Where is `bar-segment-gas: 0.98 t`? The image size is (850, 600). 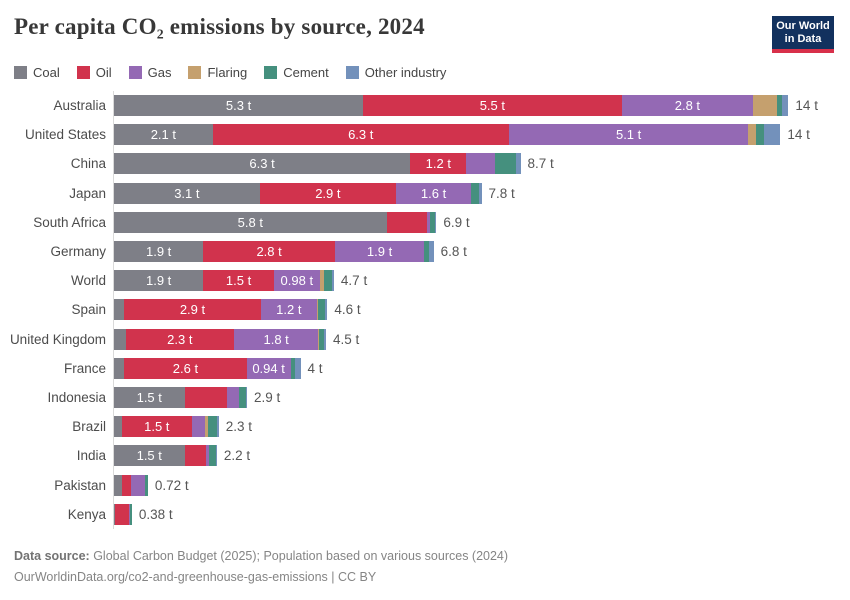
bar-segment-gas: 0.98 t is located at coordinates (296, 281).